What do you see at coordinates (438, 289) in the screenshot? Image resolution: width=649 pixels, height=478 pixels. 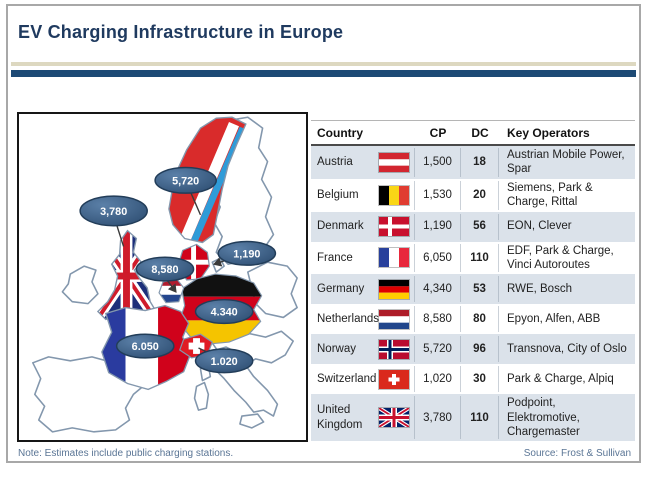 I see `cell-cp: 4,340` at bounding box center [438, 289].